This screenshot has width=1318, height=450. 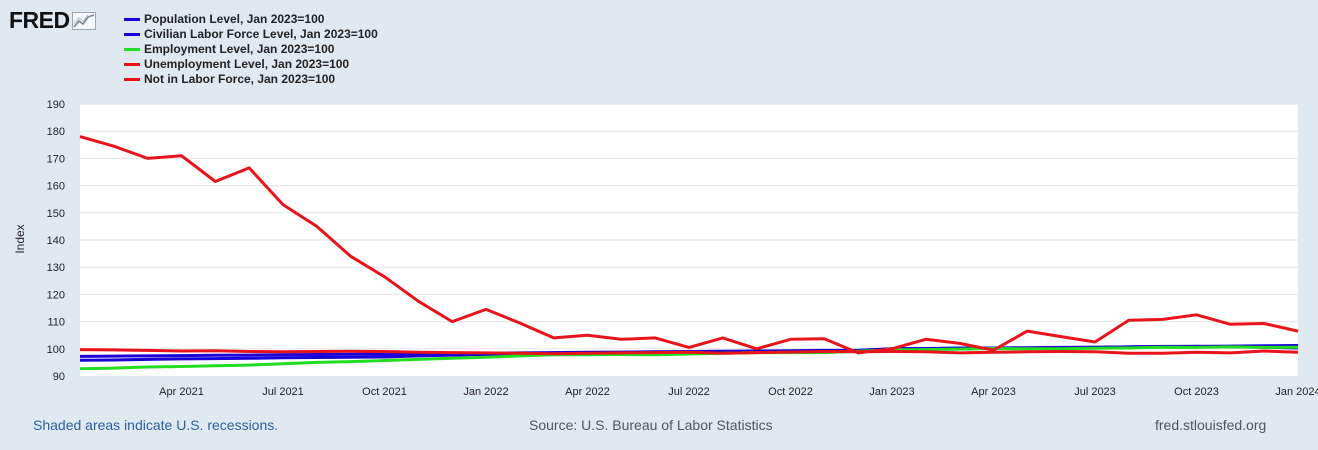 I want to click on x-tick-label: Oct 2023, so click(x=1196, y=392).